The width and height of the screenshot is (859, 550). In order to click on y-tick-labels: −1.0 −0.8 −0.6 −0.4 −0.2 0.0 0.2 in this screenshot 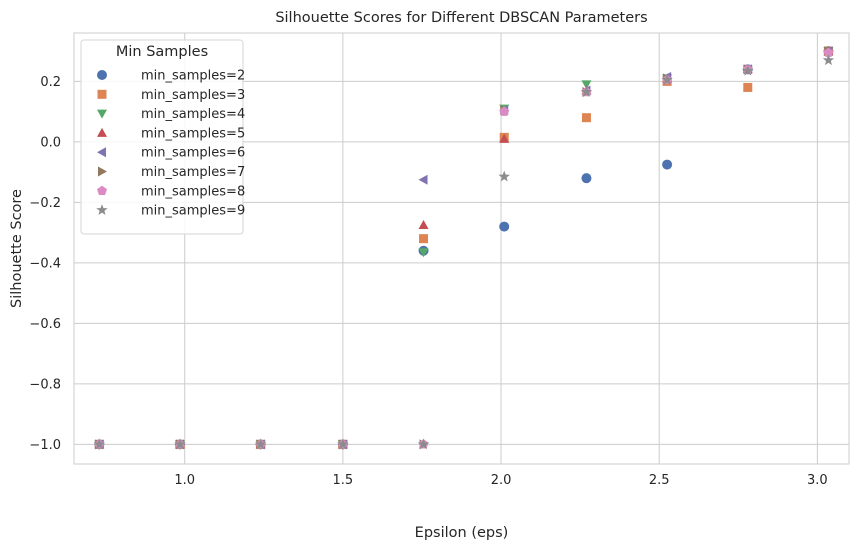, I will do `click(45, 264)`.